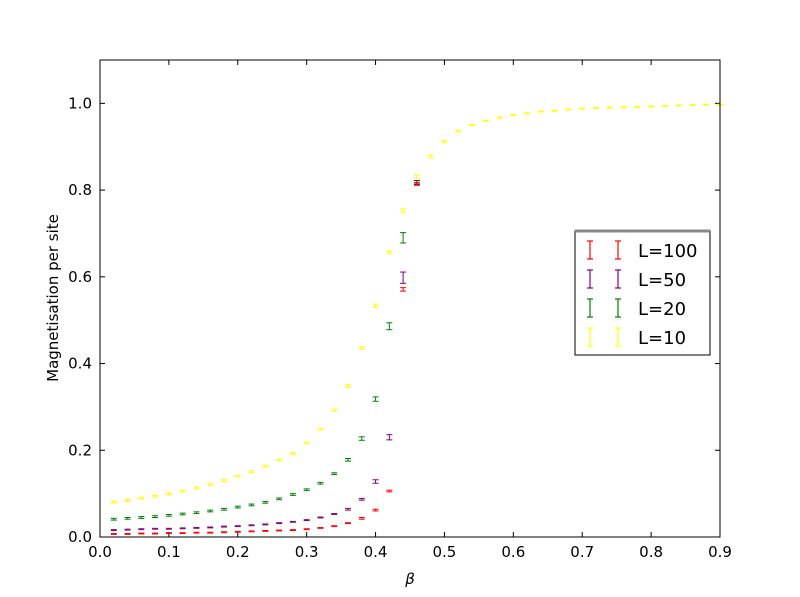  What do you see at coordinates (100, 552) in the screenshot?
I see `x-tick-label: 0.0` at bounding box center [100, 552].